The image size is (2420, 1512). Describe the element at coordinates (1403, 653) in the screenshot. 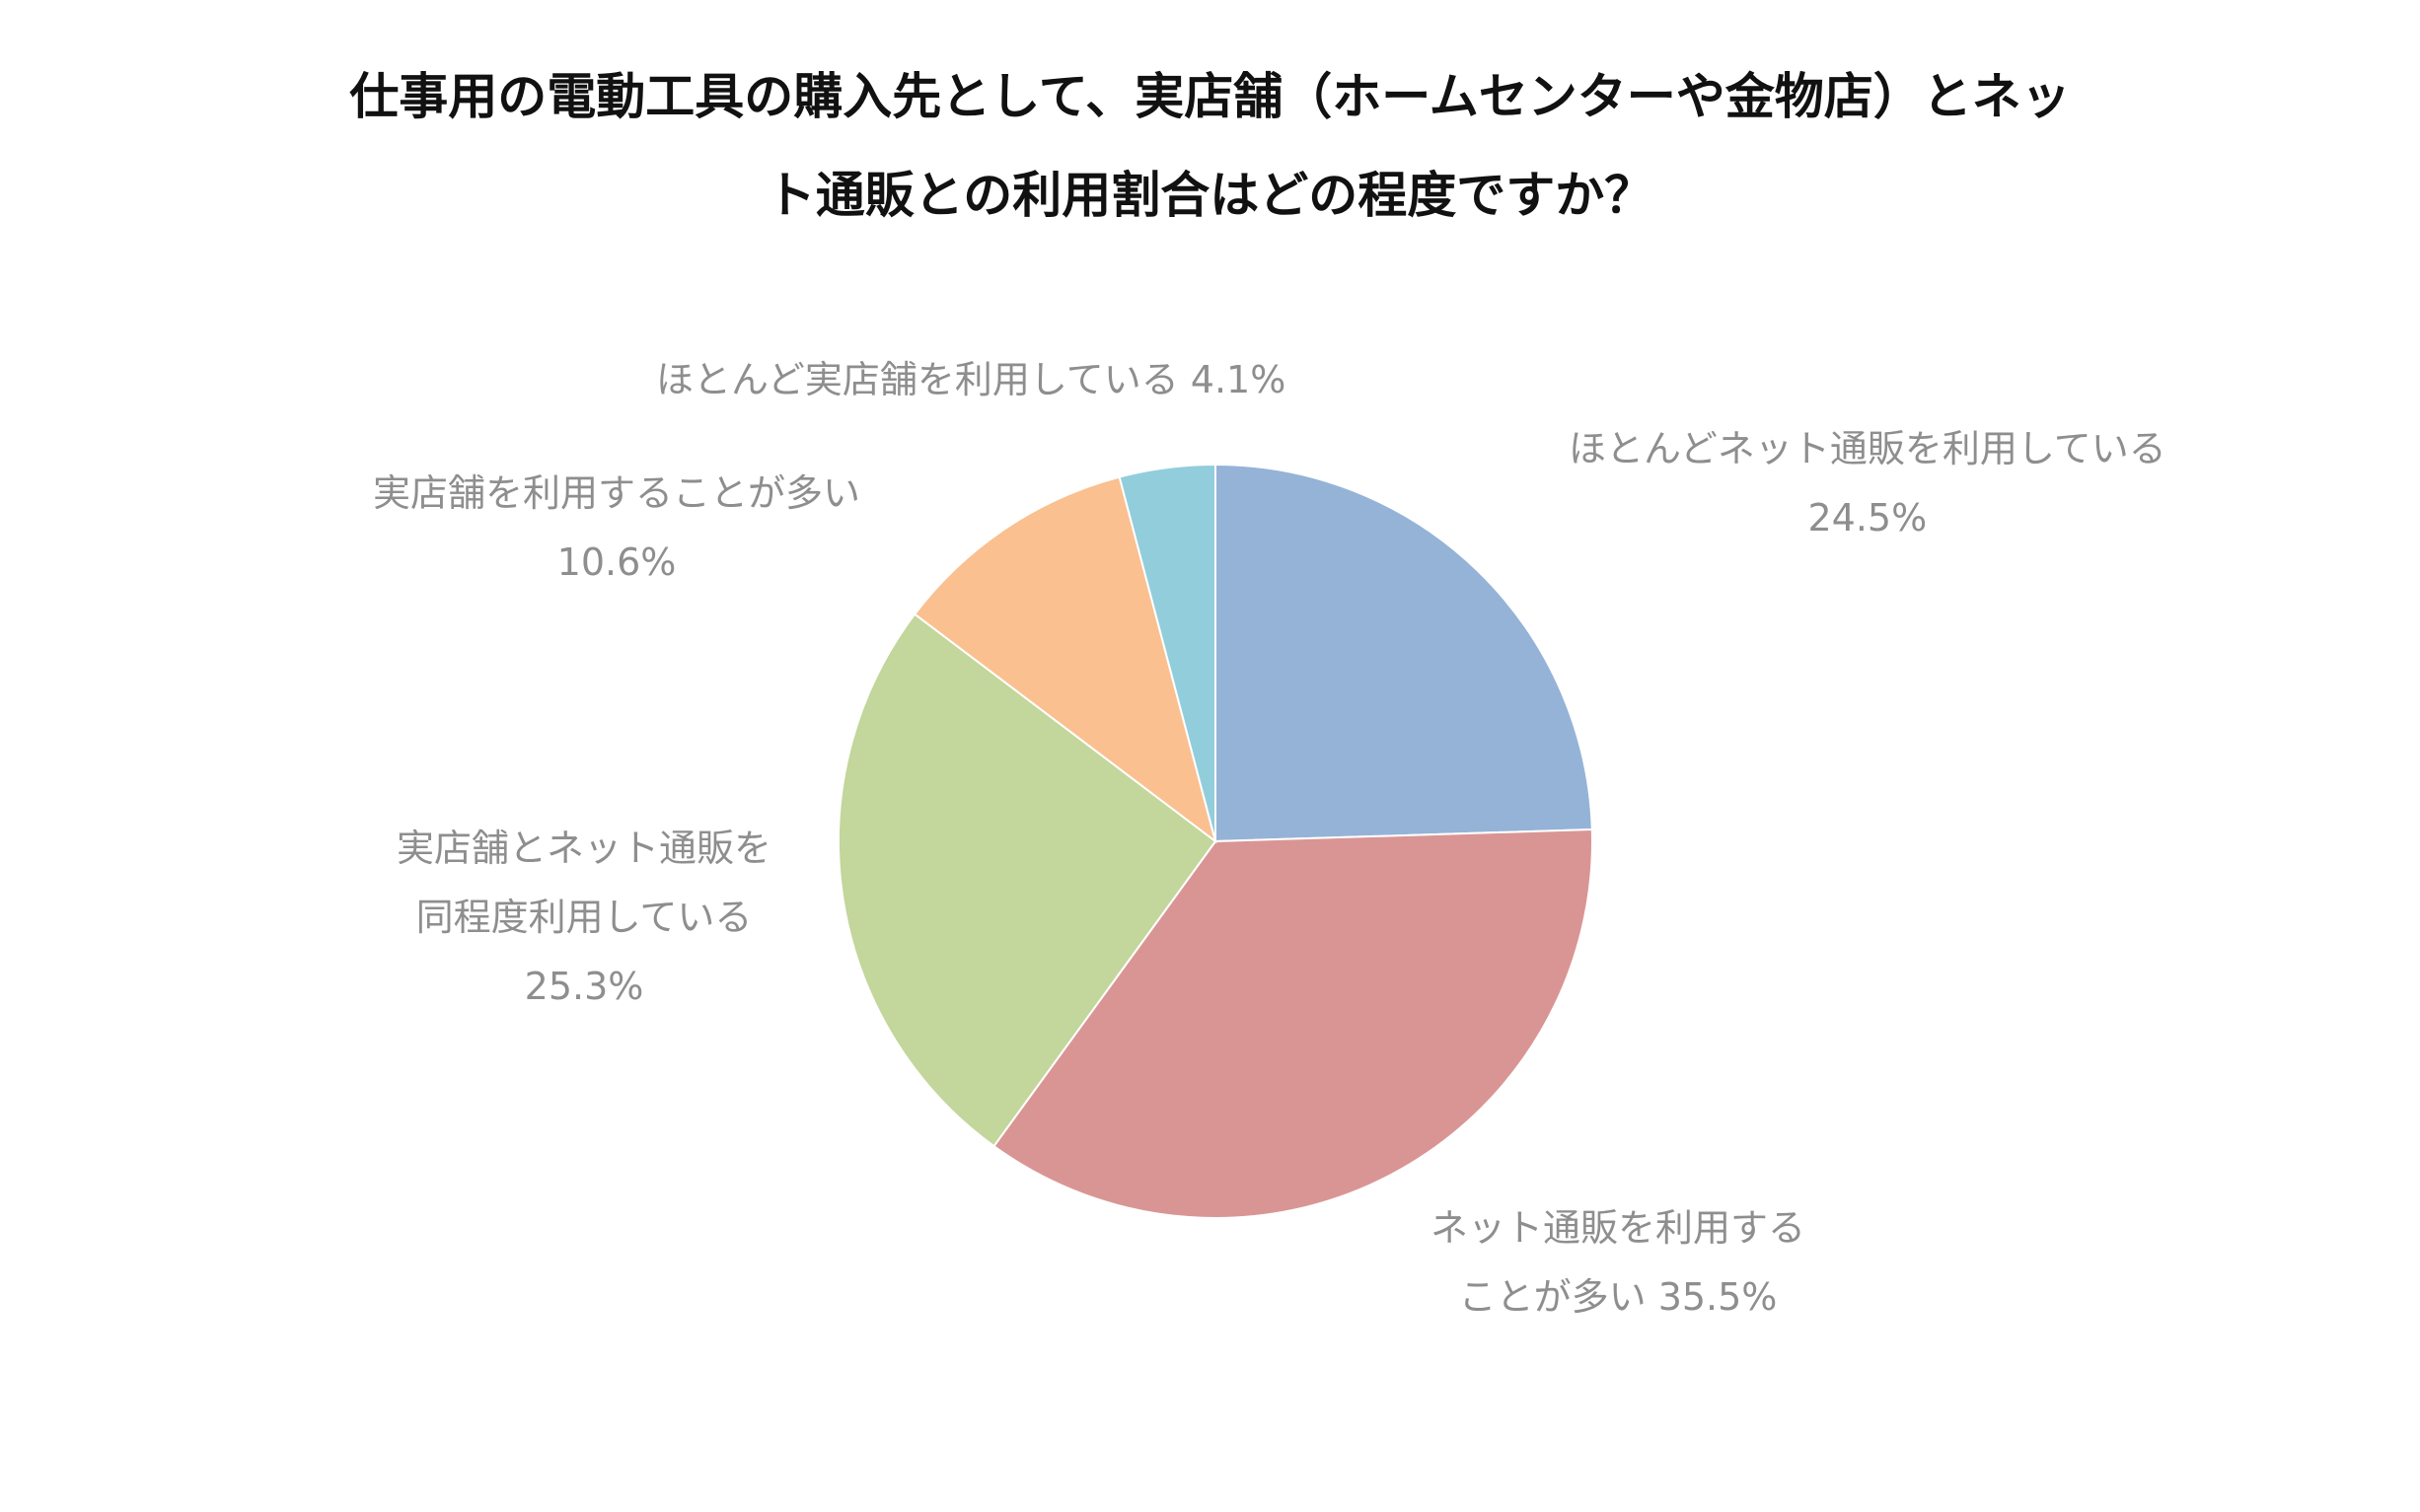

I see `slice-mostly-online` at that location.